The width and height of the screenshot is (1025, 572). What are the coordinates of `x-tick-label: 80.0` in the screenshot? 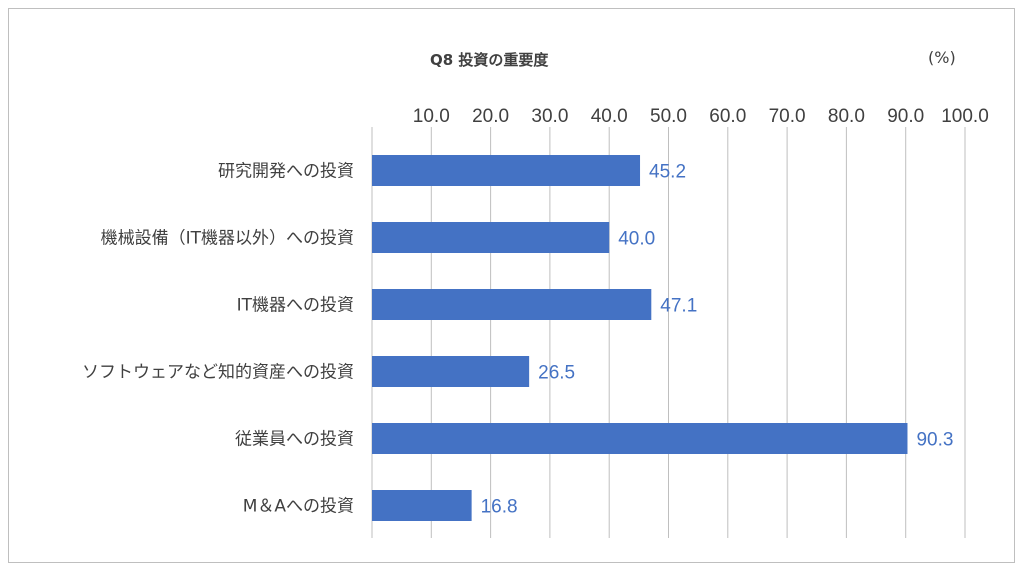 It's located at (846, 116).